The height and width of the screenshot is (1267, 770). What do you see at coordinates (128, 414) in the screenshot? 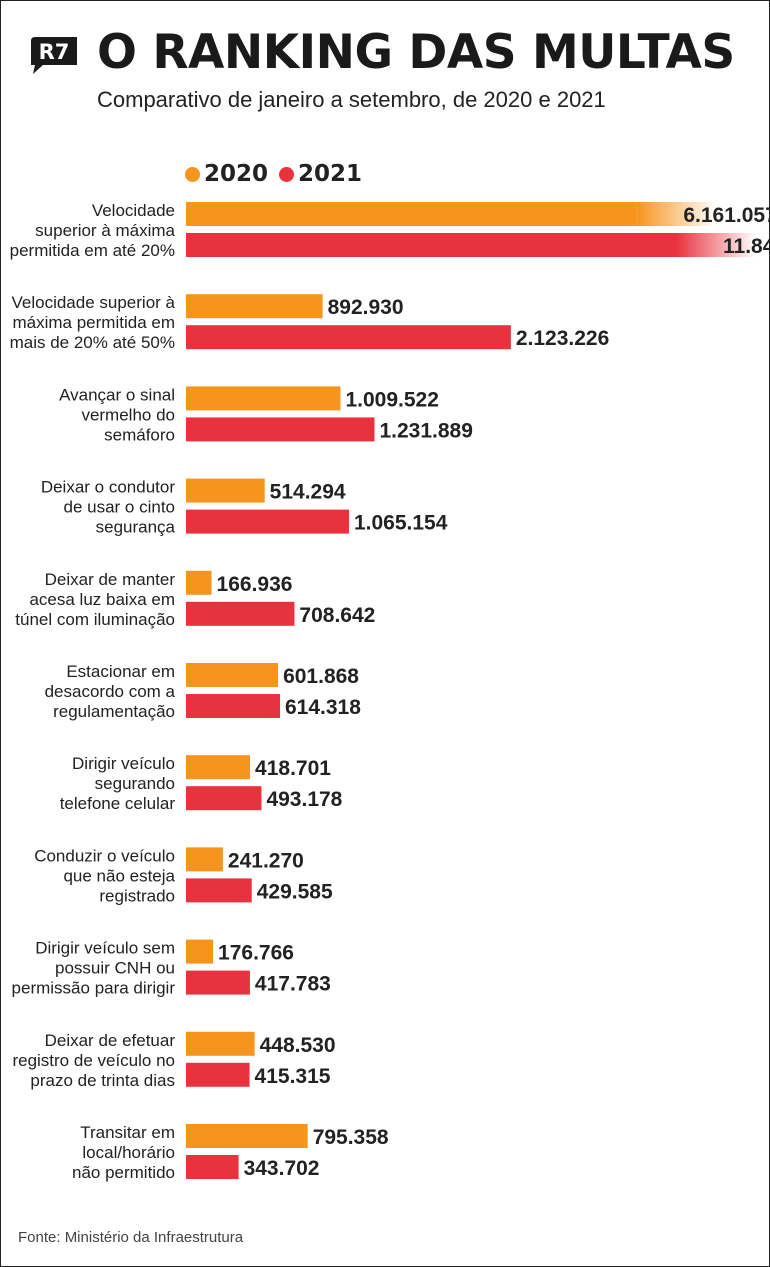
I see `category-label-line: vermelho do` at bounding box center [128, 414].